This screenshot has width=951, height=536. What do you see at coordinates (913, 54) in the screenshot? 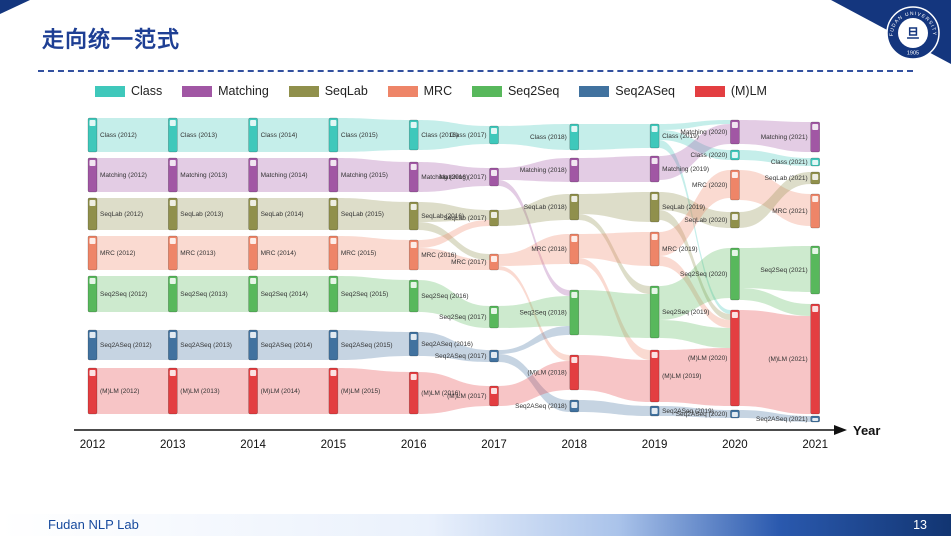
I see `logo-year-text: 1905` at bounding box center [913, 54].